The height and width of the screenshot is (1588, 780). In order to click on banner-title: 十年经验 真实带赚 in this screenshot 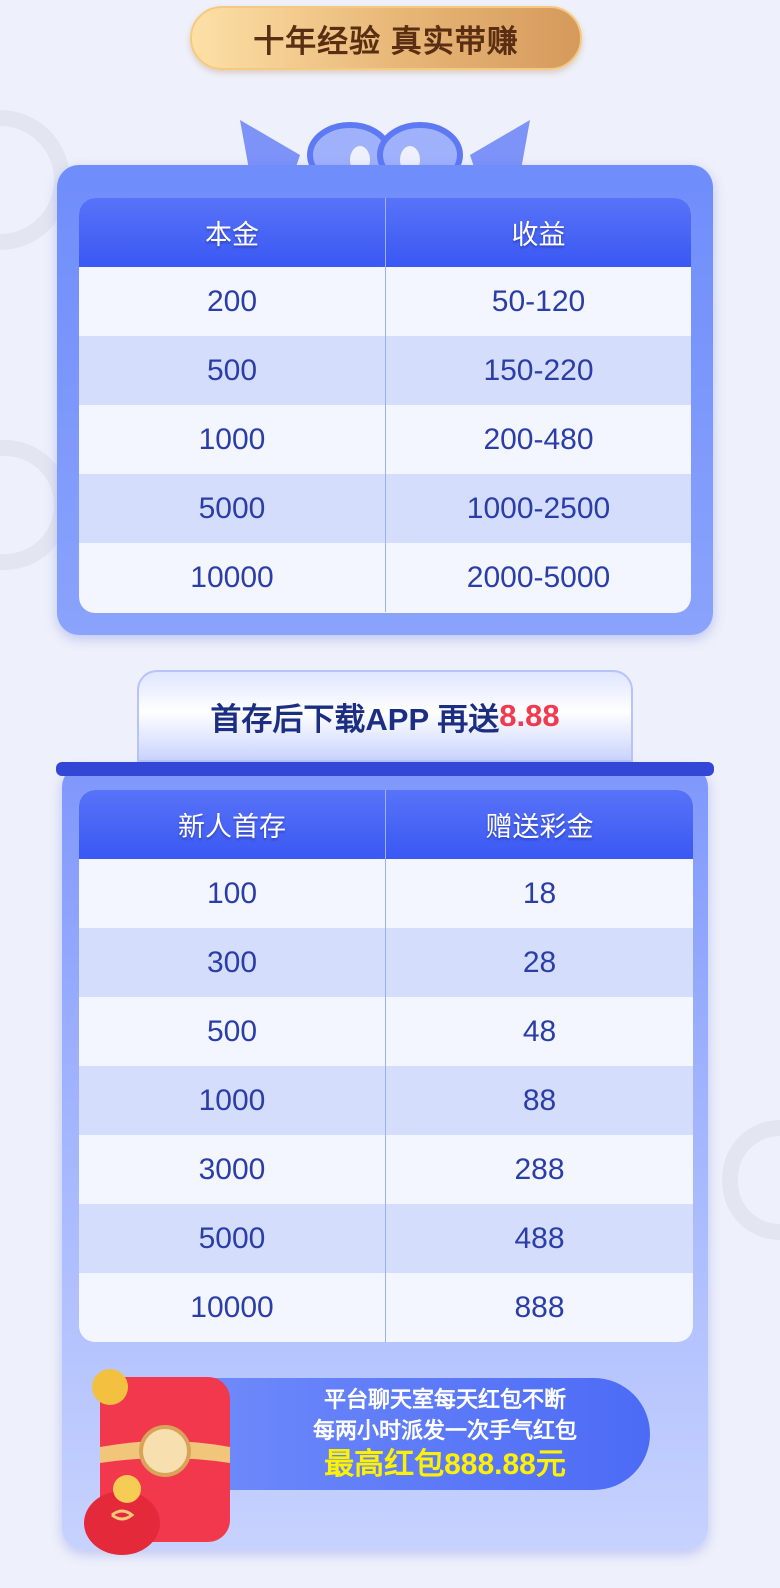, I will do `click(386, 38)`.